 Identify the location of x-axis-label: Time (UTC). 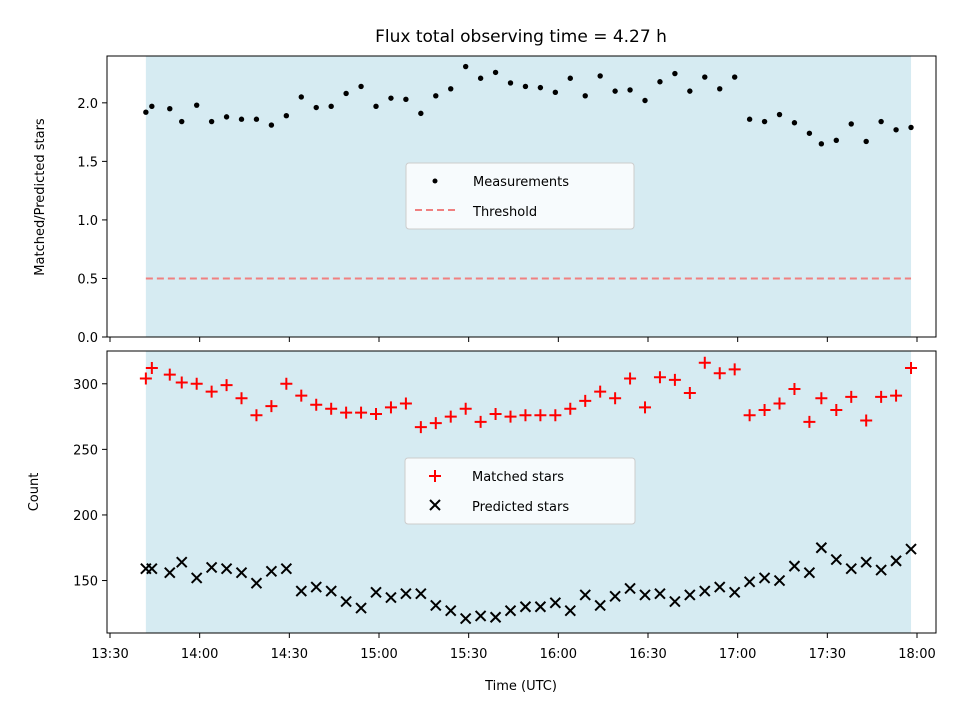
(520, 686).